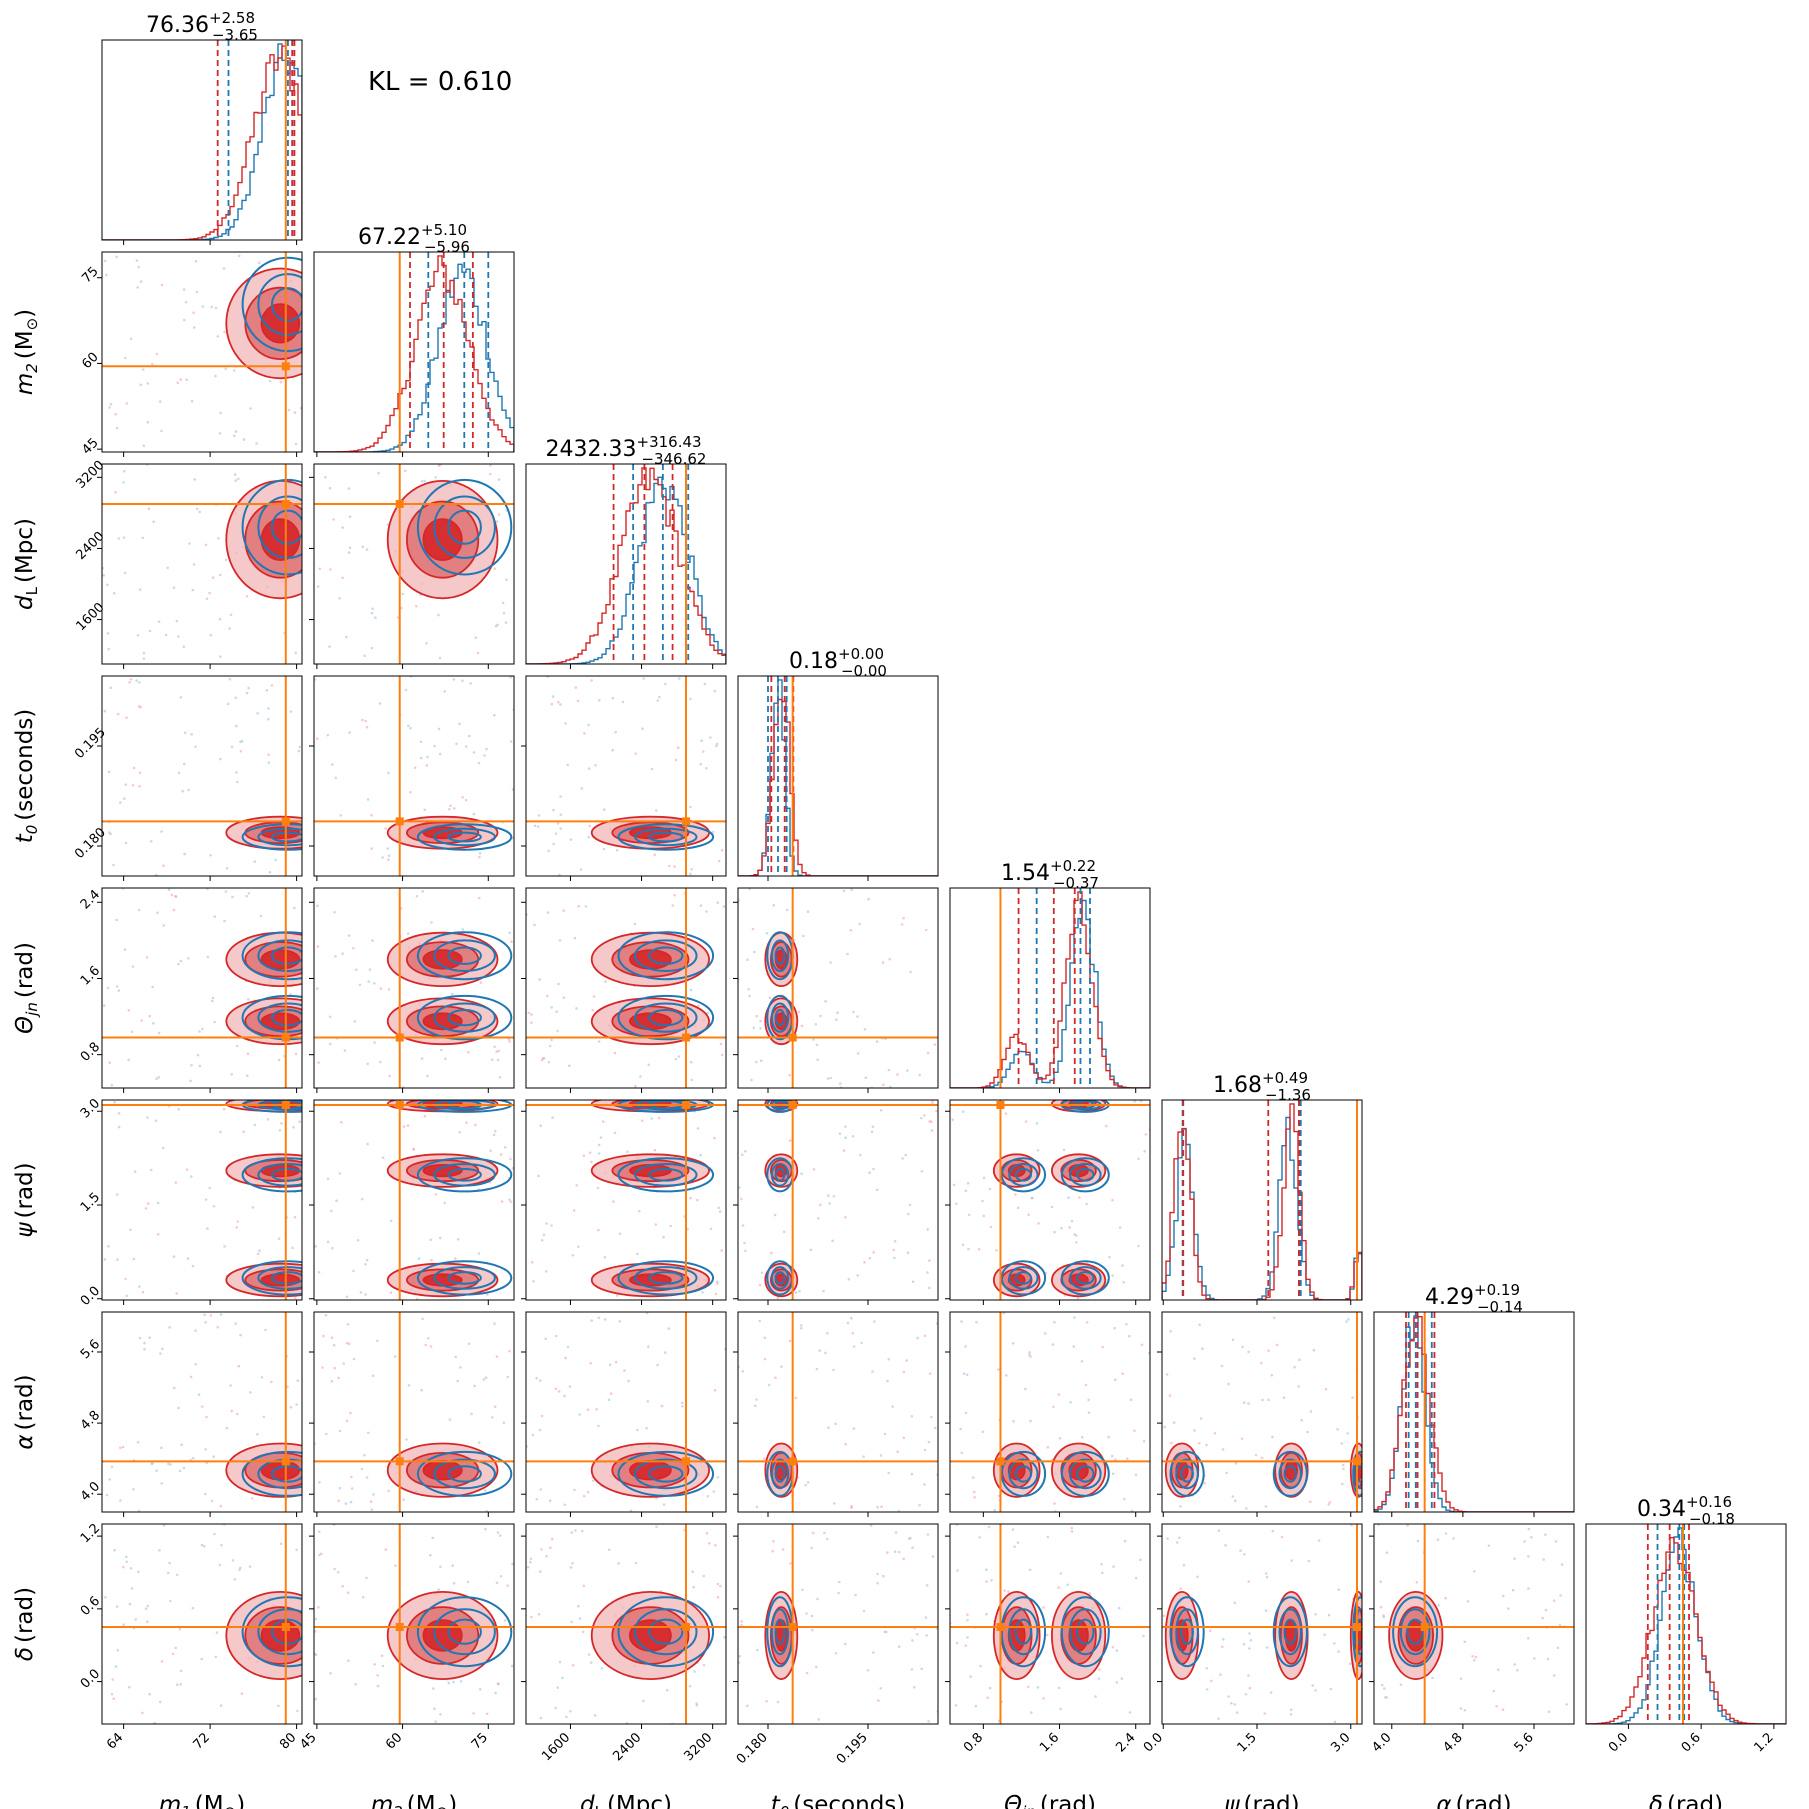 The image size is (1809, 1809). I want to click on joint-panel-m1-alpha, so click(202, 1412).